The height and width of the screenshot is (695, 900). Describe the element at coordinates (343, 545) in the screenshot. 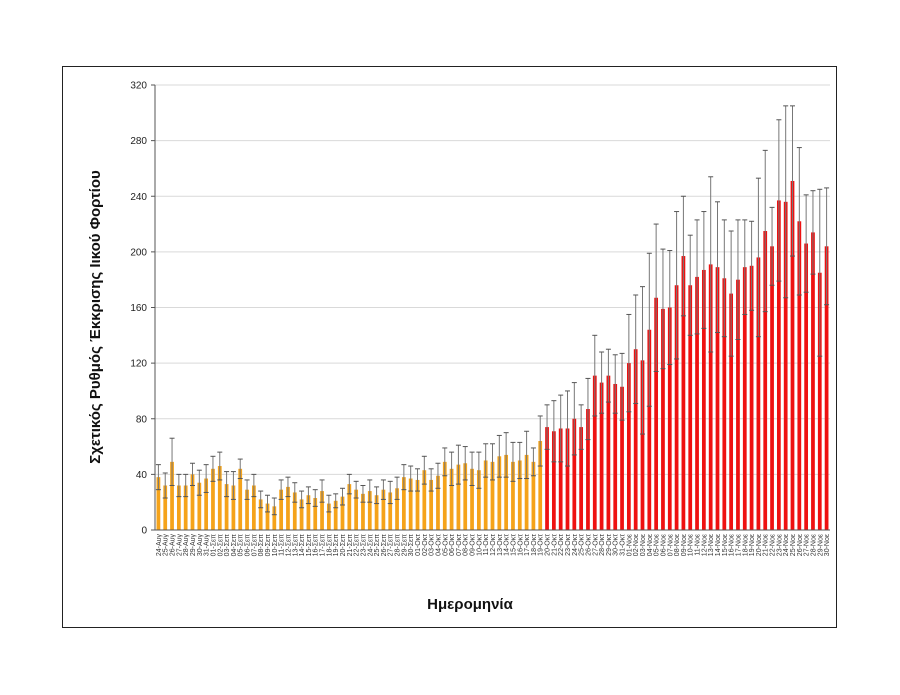

I see `x-tick-label: 20-Σεπ` at that location.